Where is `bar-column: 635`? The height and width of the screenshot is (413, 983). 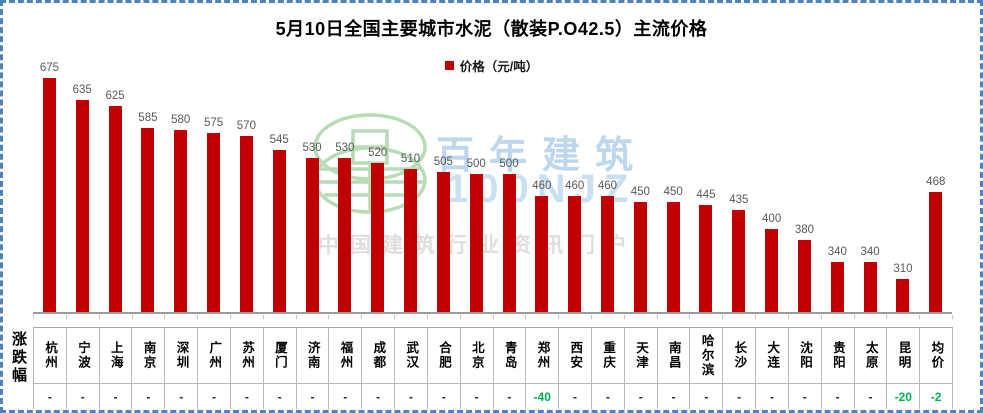 bar-column: 635 is located at coordinates (82, 189).